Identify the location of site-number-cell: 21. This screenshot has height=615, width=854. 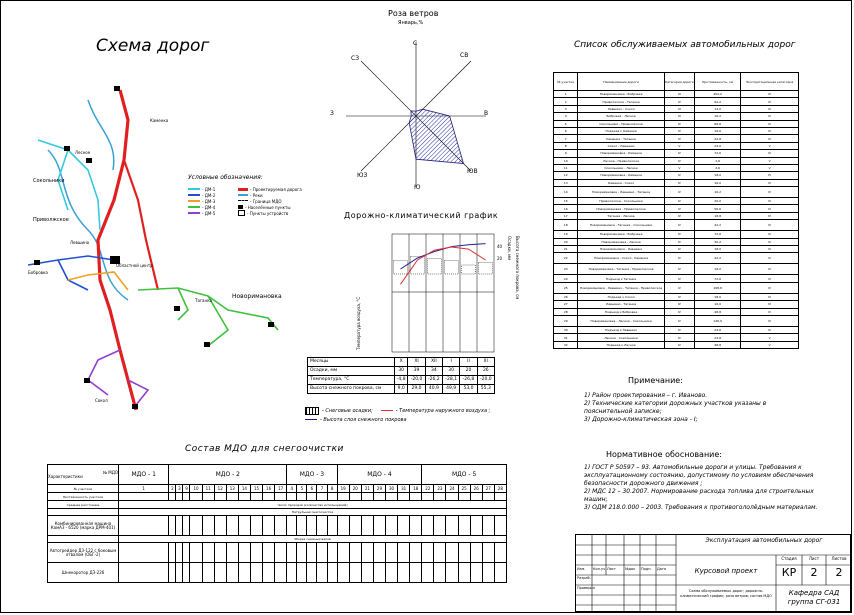
(367, 488).